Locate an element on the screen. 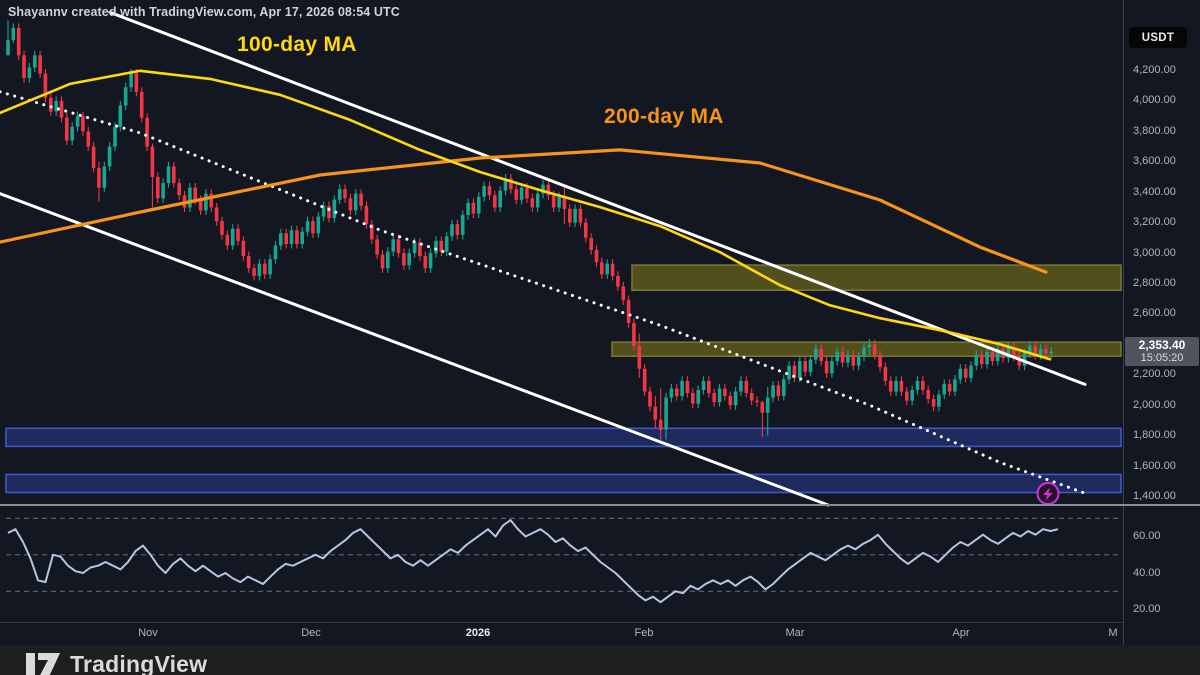 The width and height of the screenshot is (1200, 675). price-tick: 2,600.00 is located at coordinates (1154, 313).